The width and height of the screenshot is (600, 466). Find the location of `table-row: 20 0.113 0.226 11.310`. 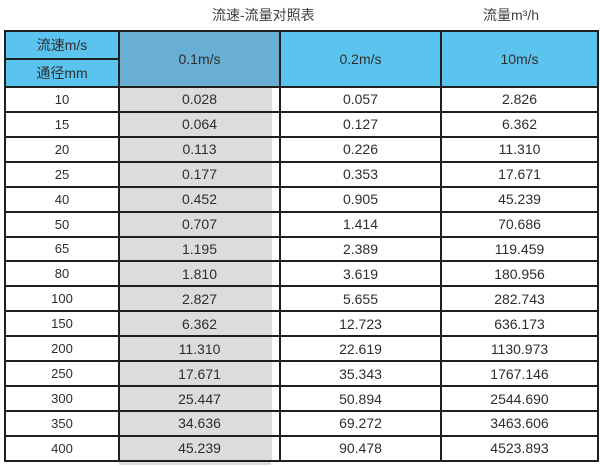

table-row: 20 0.113 0.226 11.310 is located at coordinates (301, 149).